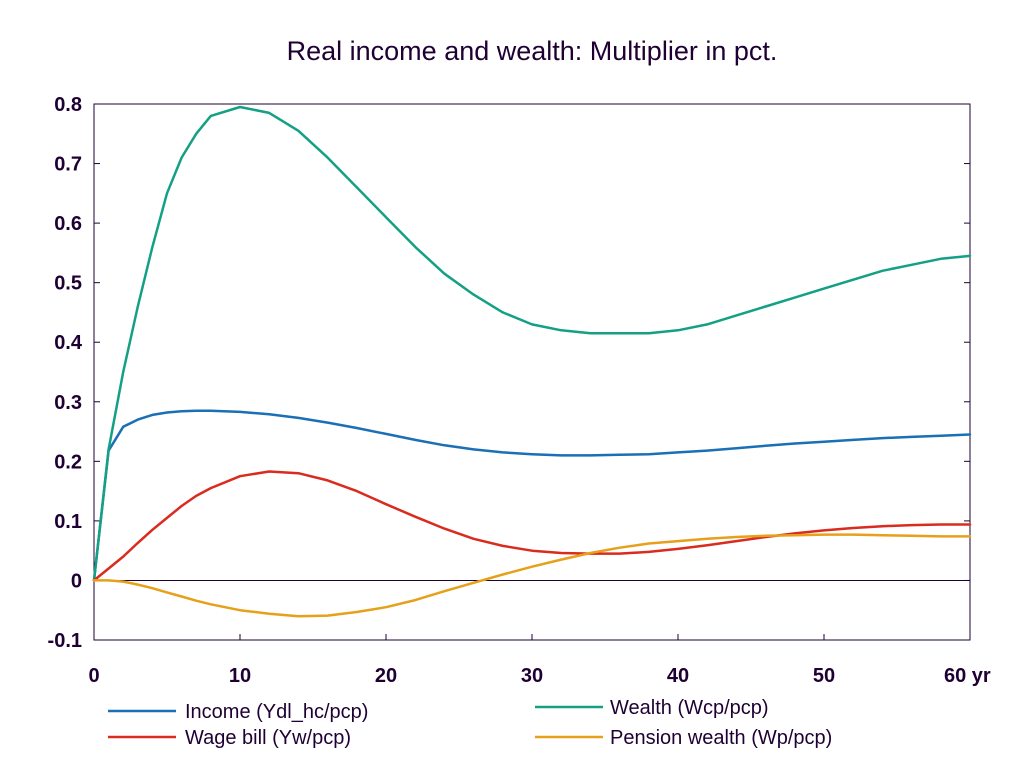  What do you see at coordinates (65, 641) in the screenshot?
I see `y-tick-label: -0.1` at bounding box center [65, 641].